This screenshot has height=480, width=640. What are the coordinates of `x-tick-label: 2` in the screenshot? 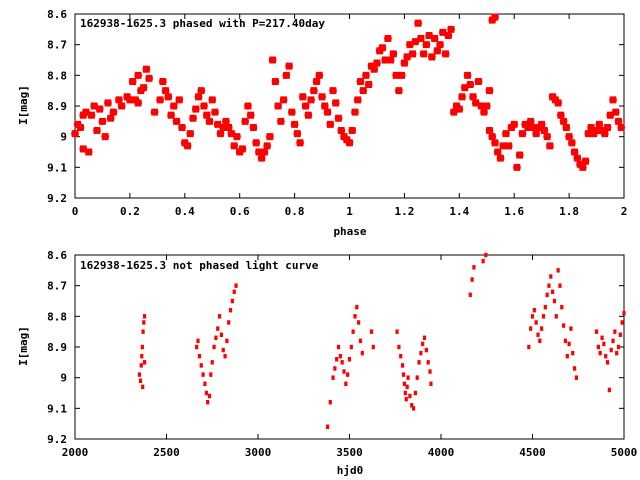 It's located at (624, 211).